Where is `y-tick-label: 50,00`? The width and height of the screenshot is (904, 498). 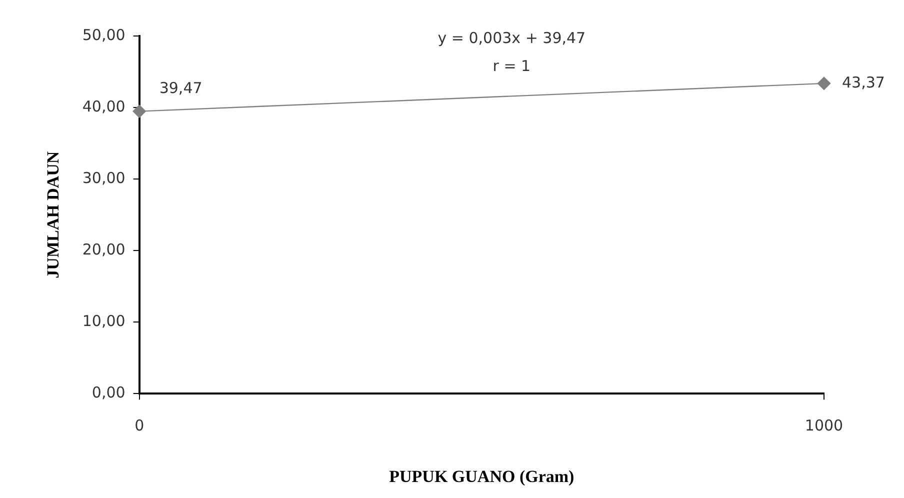 y-tick-label: 50,00 is located at coordinates (104, 35).